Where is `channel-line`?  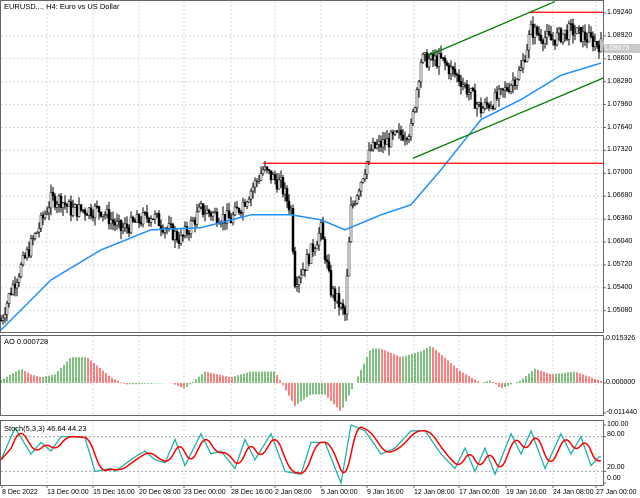 channel-line is located at coordinates (492, 28).